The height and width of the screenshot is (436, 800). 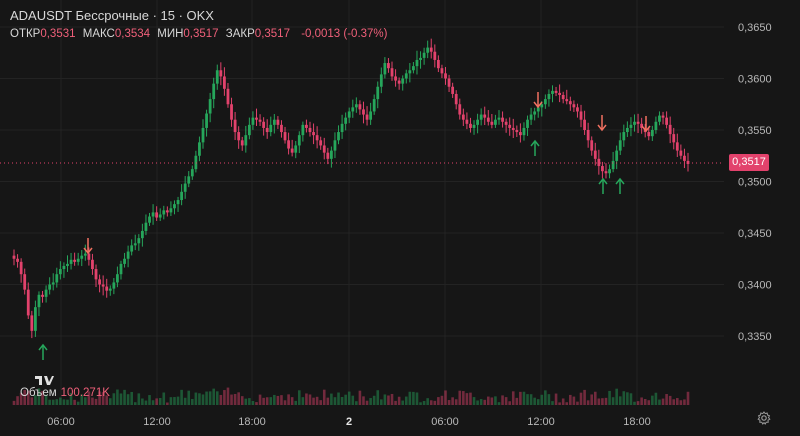 What do you see at coordinates (43, 351) in the screenshot?
I see `buy-arrow-icon` at bounding box center [43, 351].